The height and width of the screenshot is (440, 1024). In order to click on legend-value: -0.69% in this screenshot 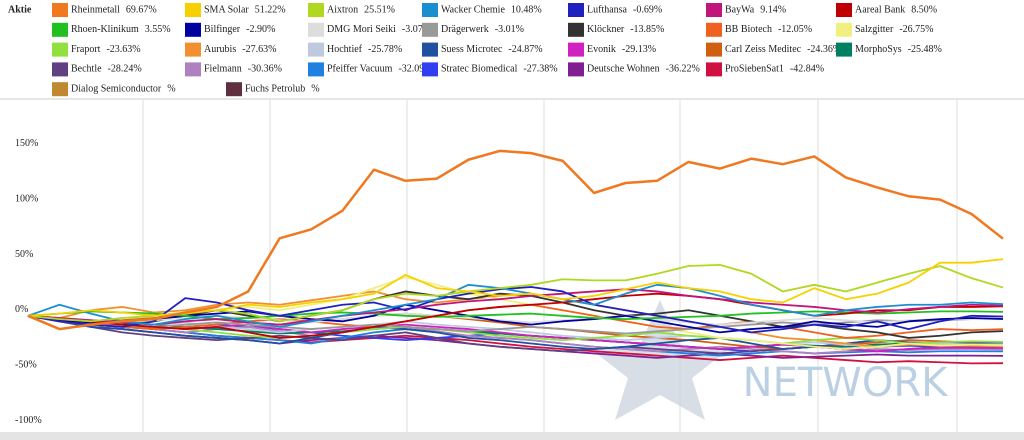, I will do `click(647, 9)`.